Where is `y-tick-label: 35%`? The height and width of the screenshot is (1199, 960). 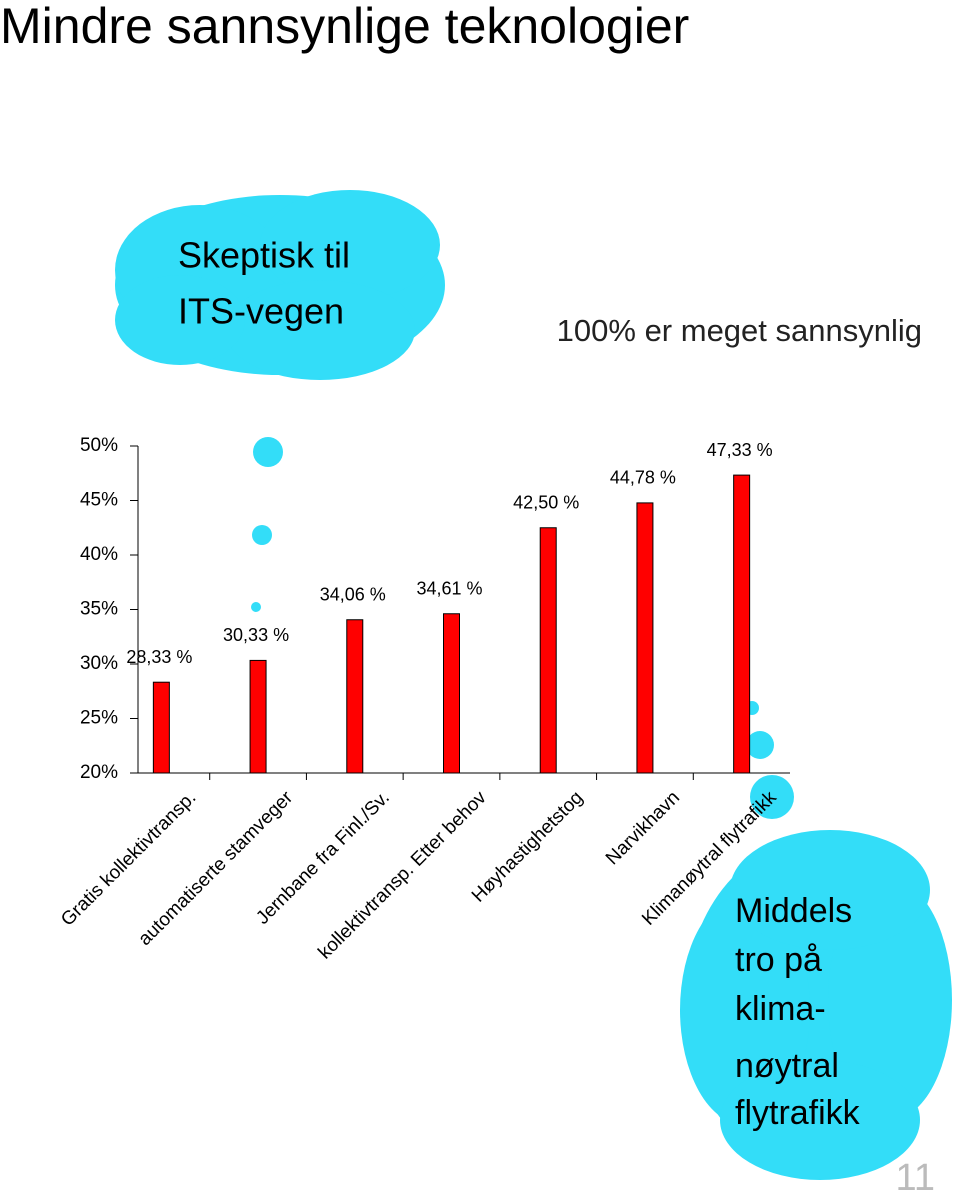
y-tick-label: 35% is located at coordinates (99, 609).